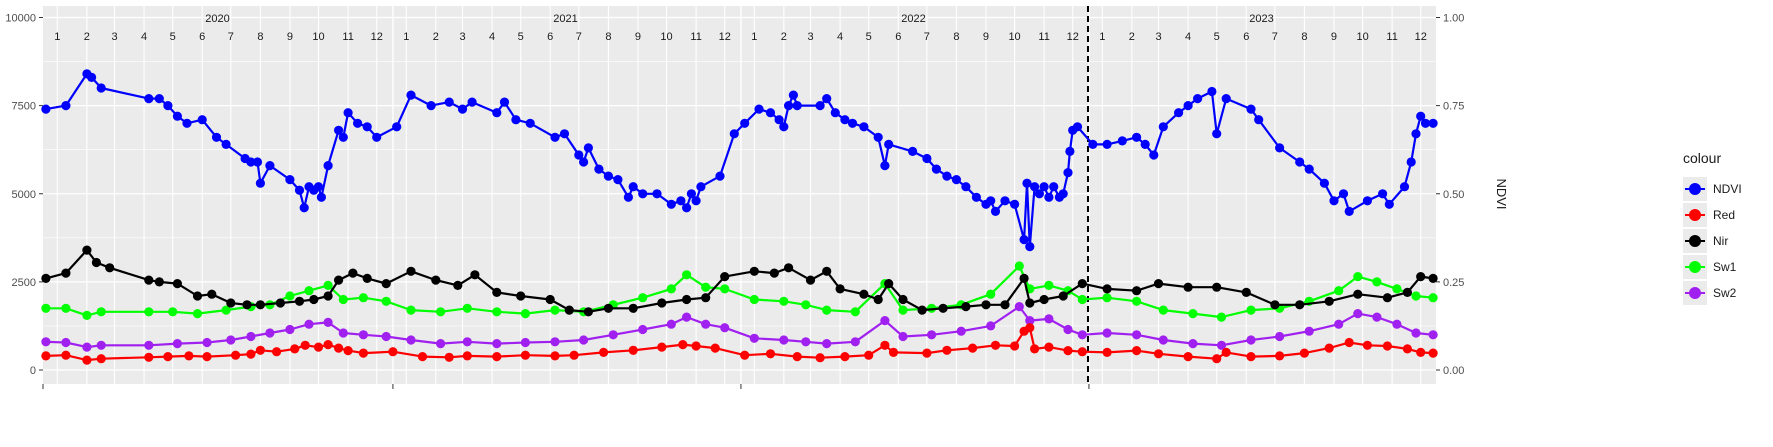 The height and width of the screenshot is (447, 1773). What do you see at coordinates (20, 19) in the screenshot?
I see `y-left-tick-label: 10000` at bounding box center [20, 19].